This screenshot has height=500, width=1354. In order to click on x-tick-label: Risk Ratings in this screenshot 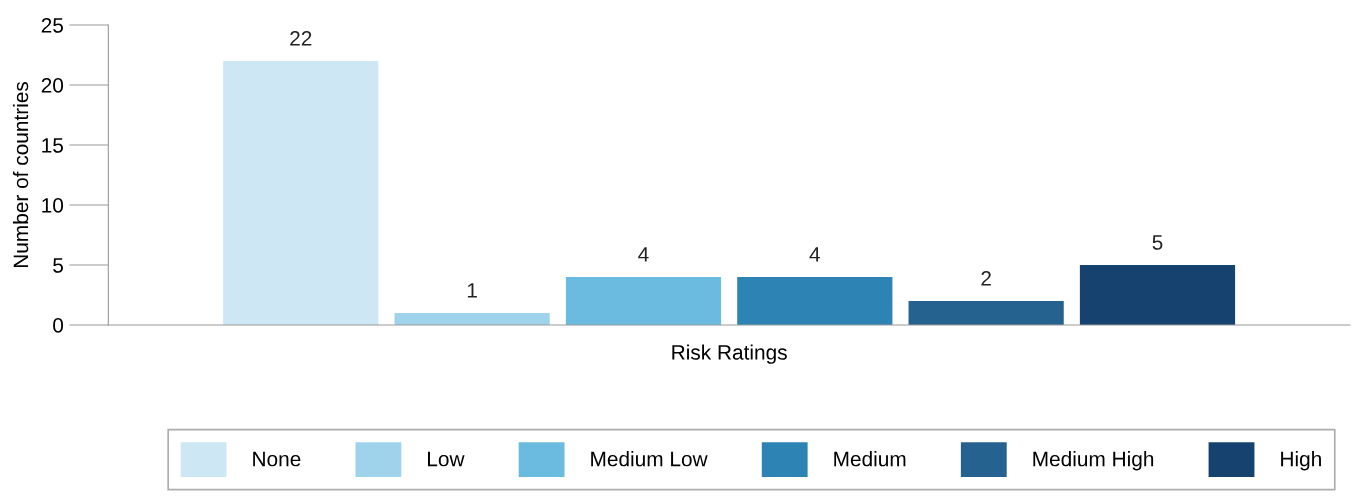, I will do `click(729, 354)`.